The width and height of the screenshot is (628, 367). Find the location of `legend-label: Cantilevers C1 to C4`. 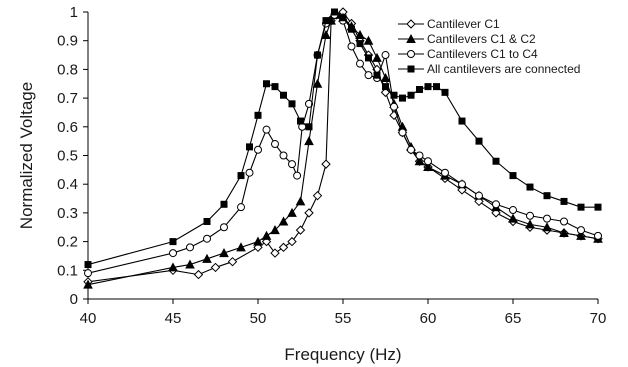

legend-label: Cantilevers C1 to C4 is located at coordinates (482, 54).